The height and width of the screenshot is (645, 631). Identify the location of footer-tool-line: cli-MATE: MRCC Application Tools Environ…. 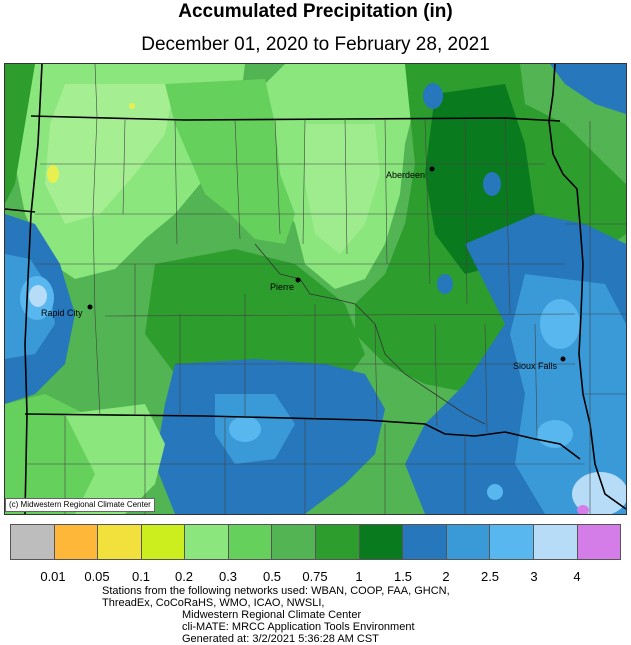
(298, 627).